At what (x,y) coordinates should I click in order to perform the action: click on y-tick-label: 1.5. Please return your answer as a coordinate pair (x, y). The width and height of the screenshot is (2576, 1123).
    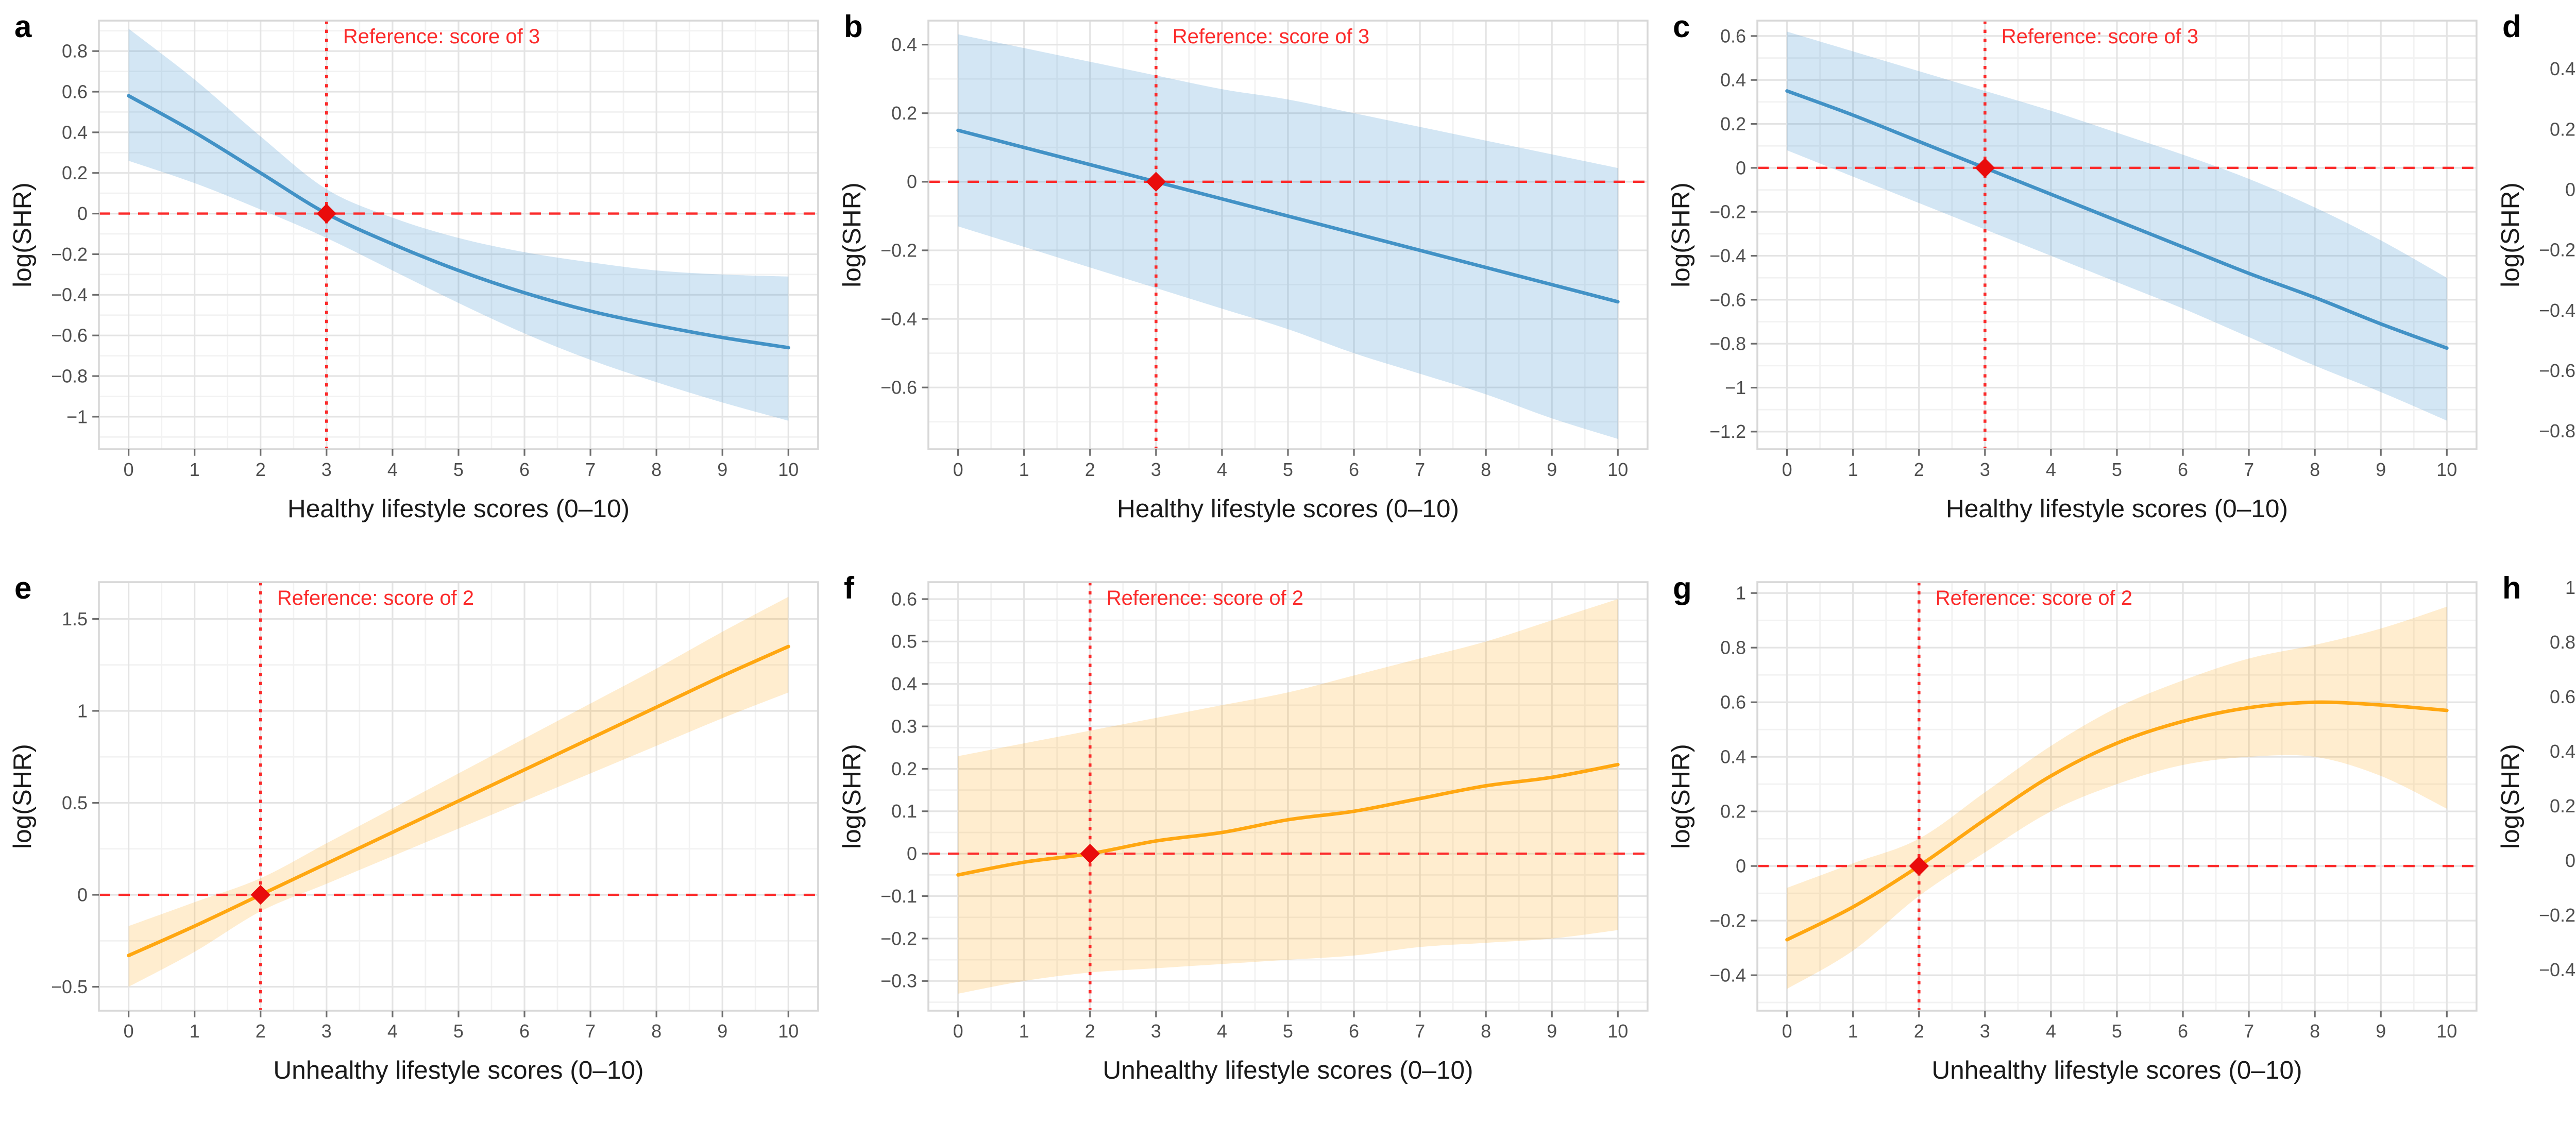
    Looking at the image, I should click on (75, 618).